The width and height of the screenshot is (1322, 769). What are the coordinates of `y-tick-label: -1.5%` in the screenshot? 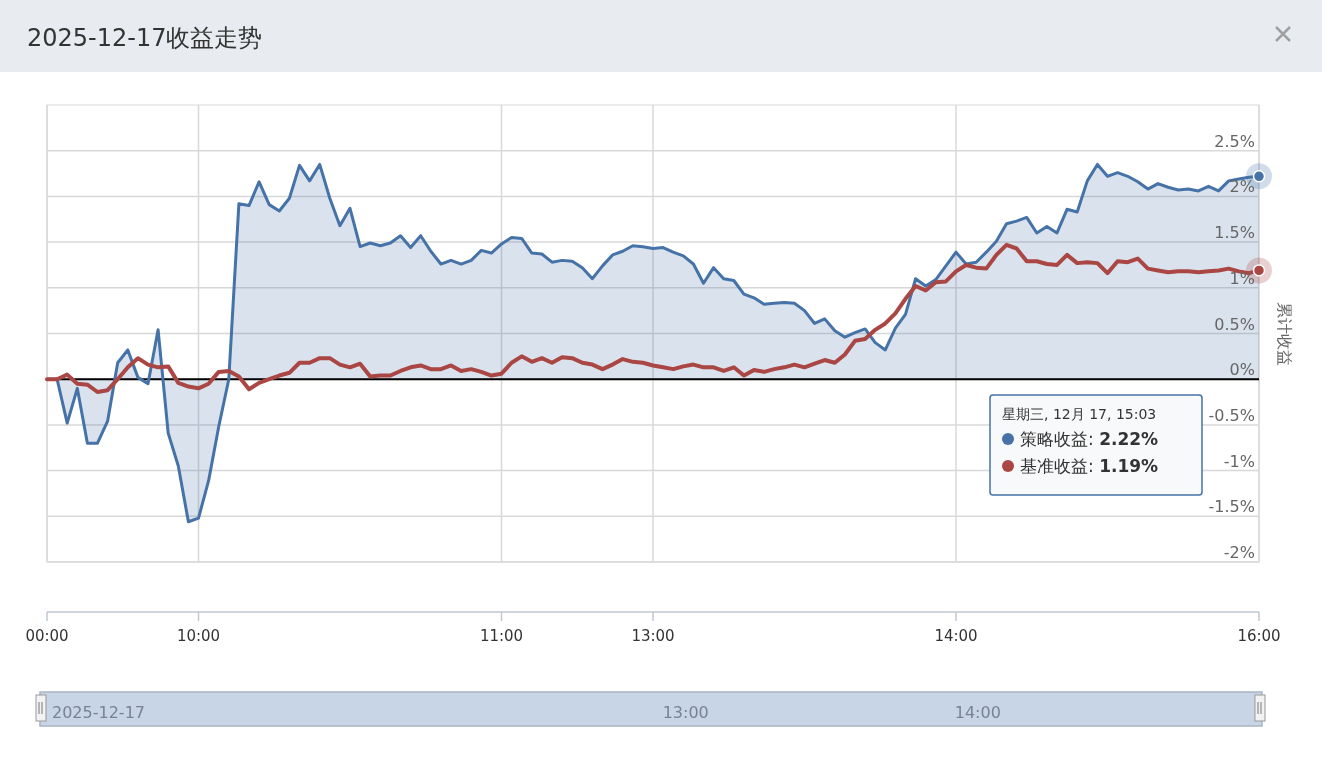 It's located at (1231, 507).